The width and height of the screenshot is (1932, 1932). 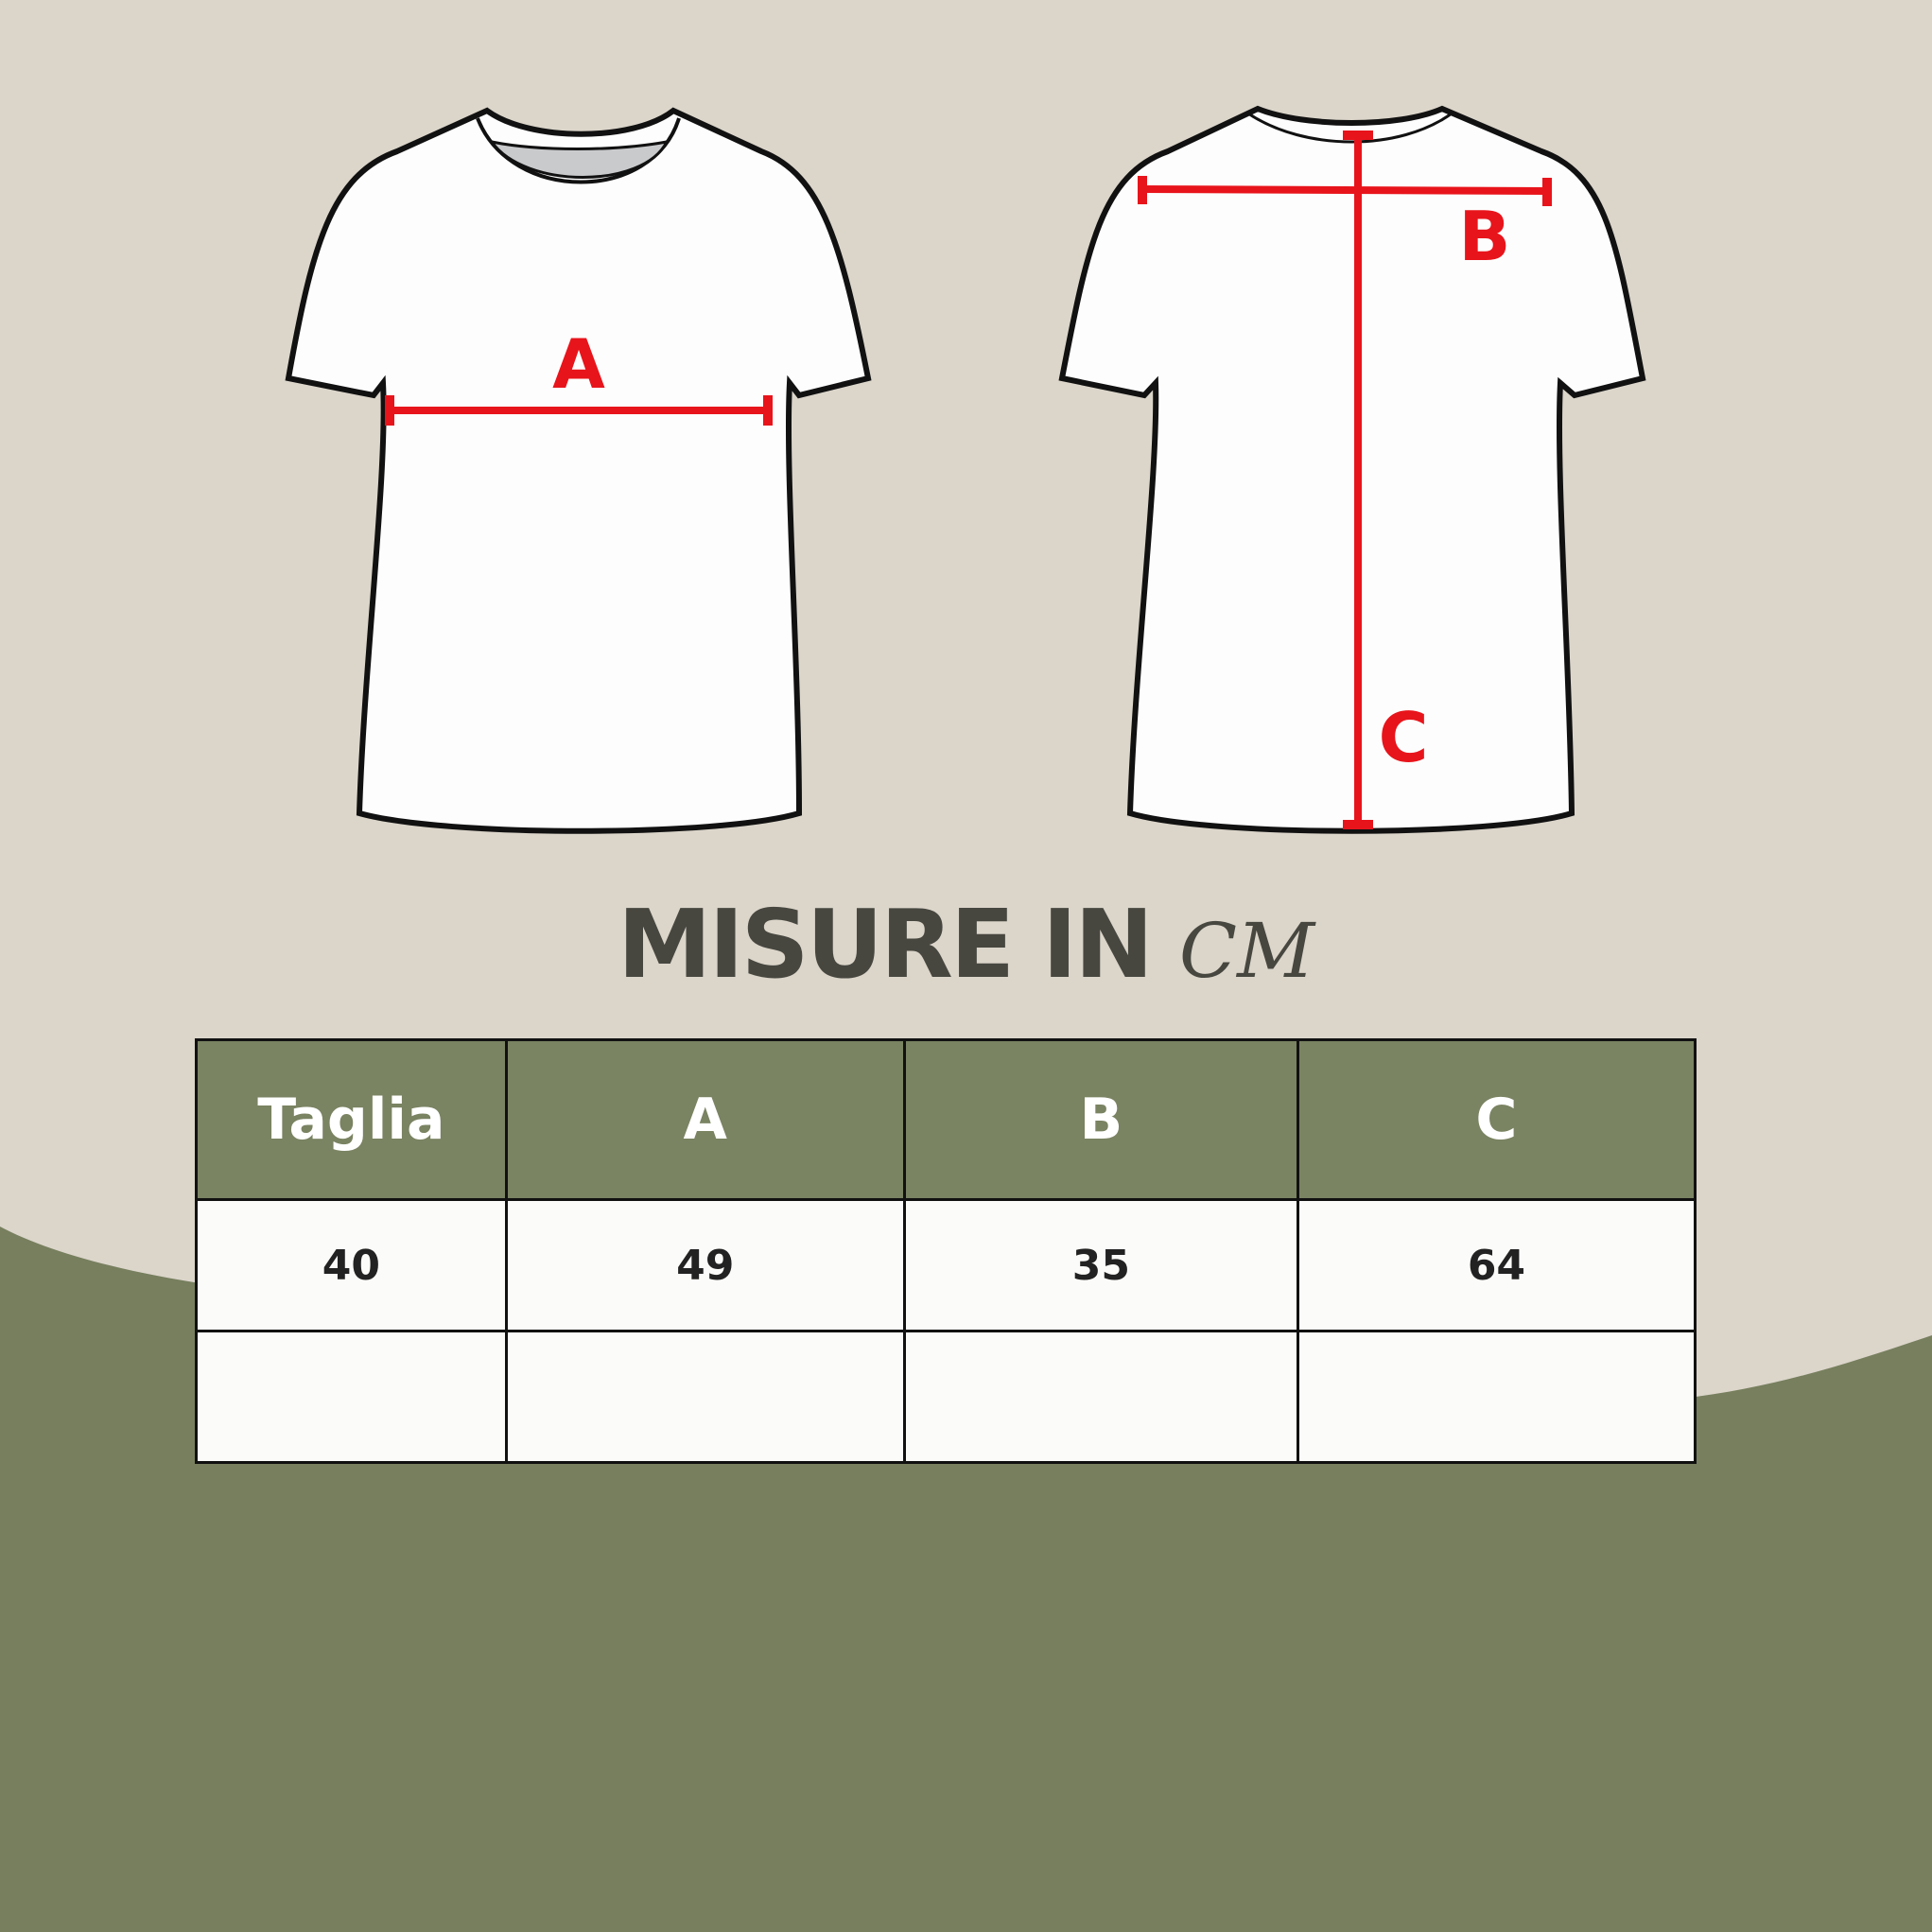 What do you see at coordinates (1496, 1265) in the screenshot?
I see `cell-c: 64` at bounding box center [1496, 1265].